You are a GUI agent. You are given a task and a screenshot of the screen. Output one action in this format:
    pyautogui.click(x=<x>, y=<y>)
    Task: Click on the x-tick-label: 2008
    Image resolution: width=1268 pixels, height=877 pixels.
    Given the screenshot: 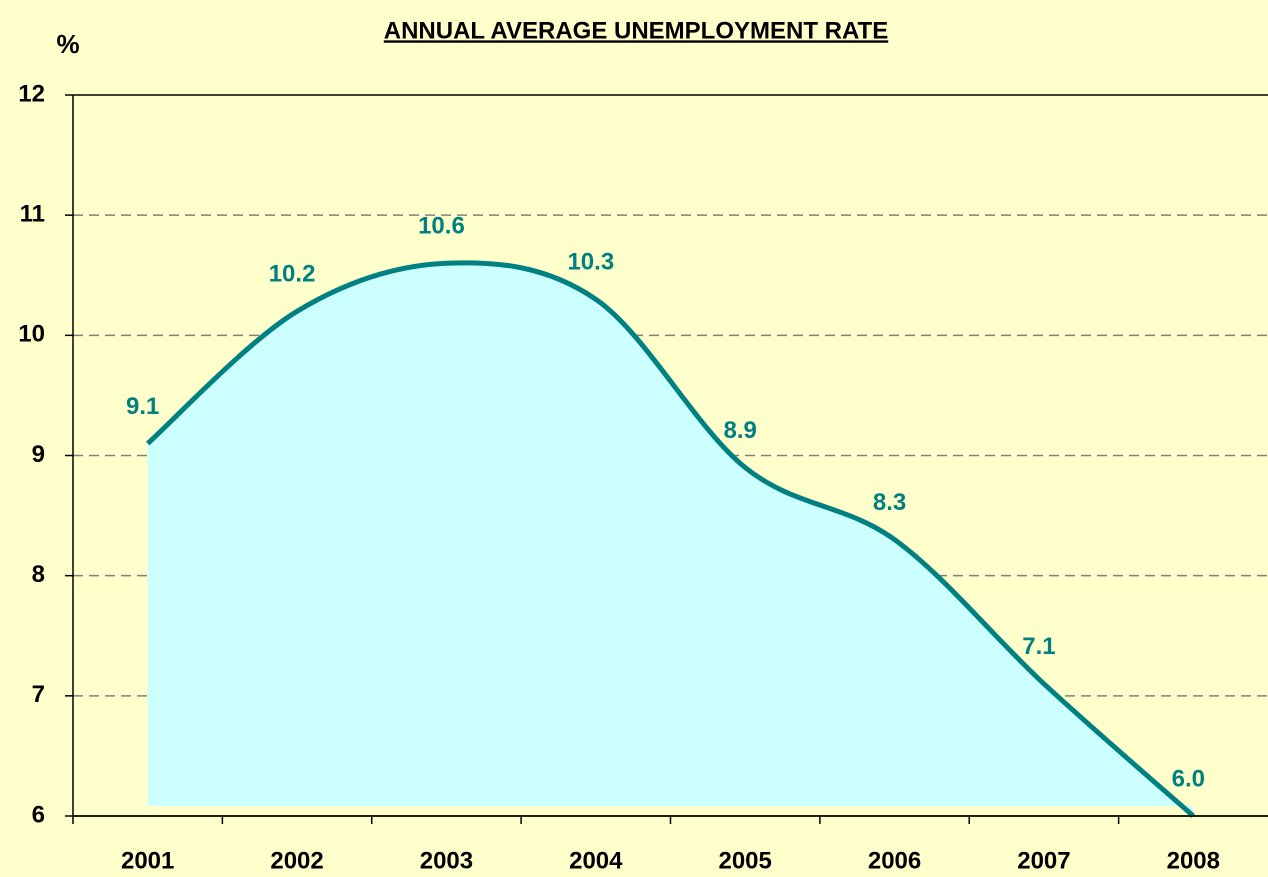 What is the action you would take?
    pyautogui.click(x=1193, y=860)
    